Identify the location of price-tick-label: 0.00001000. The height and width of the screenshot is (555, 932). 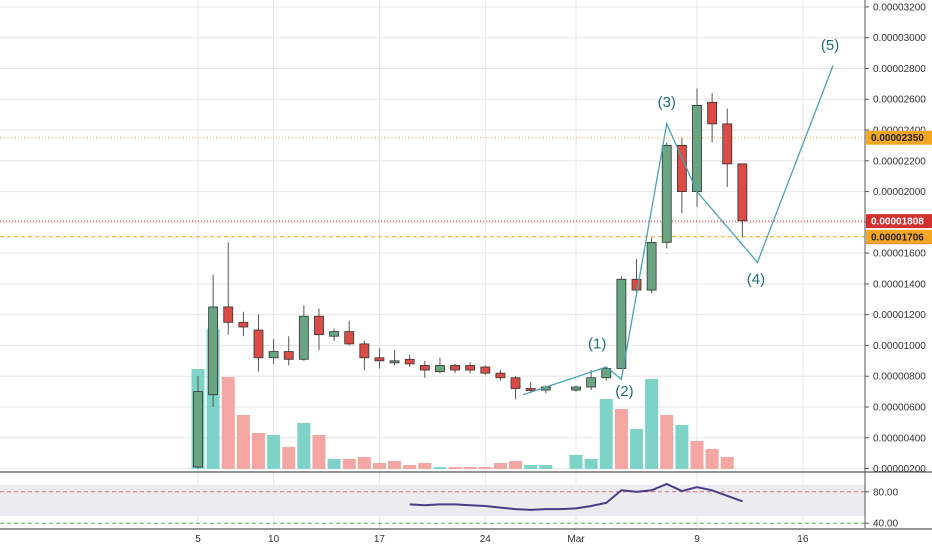
(899, 346).